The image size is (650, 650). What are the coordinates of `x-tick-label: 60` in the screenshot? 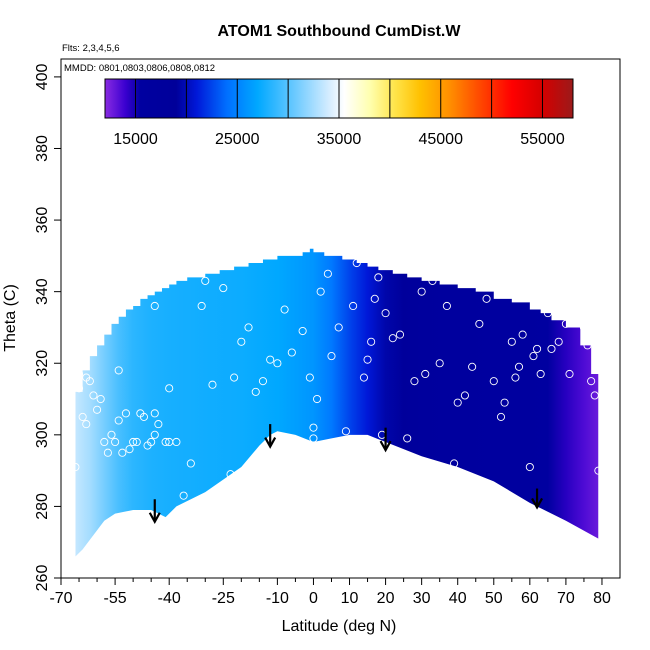 It's located at (530, 598).